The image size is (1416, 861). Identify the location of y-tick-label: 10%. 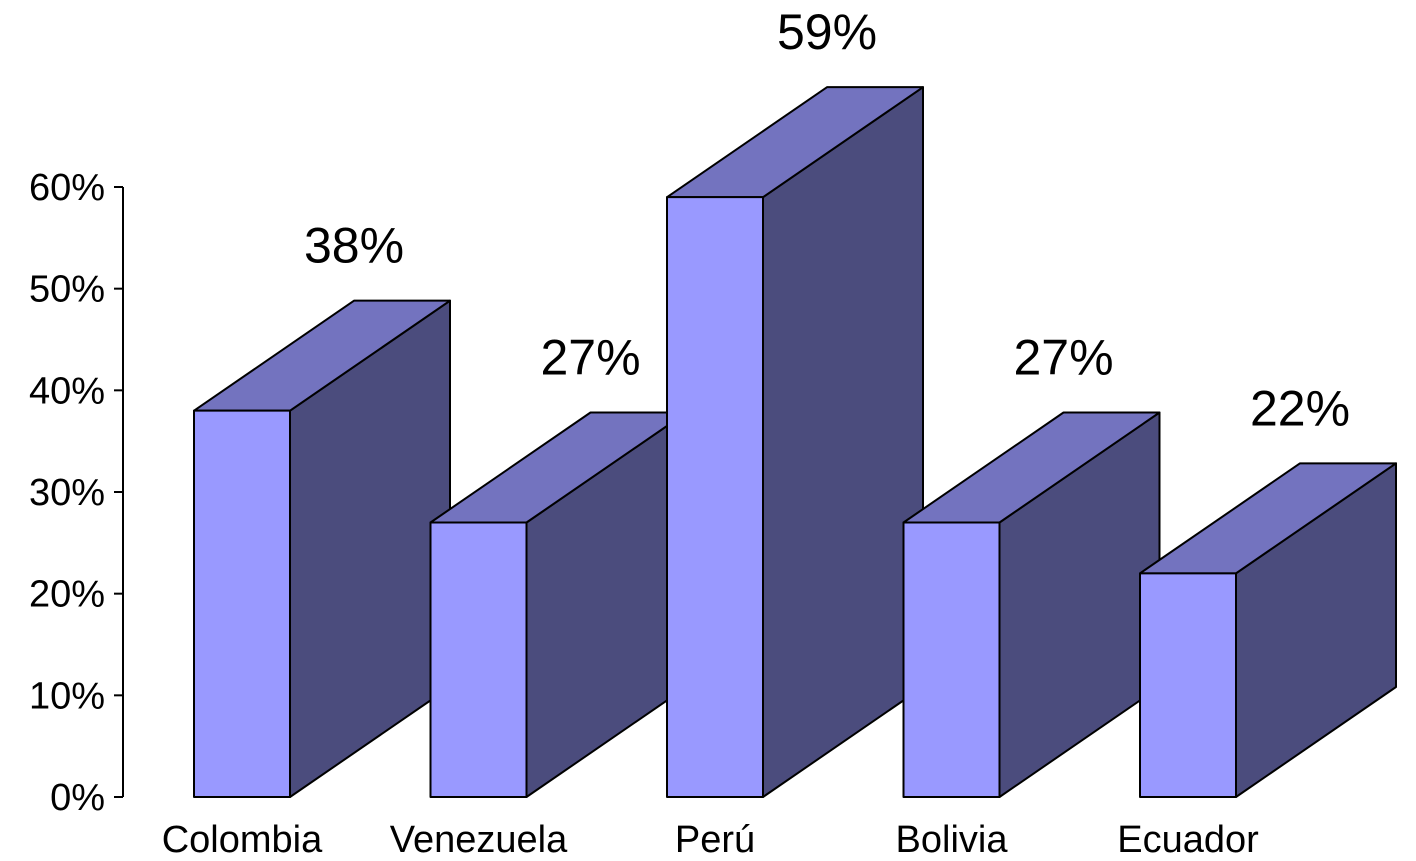
(67, 696).